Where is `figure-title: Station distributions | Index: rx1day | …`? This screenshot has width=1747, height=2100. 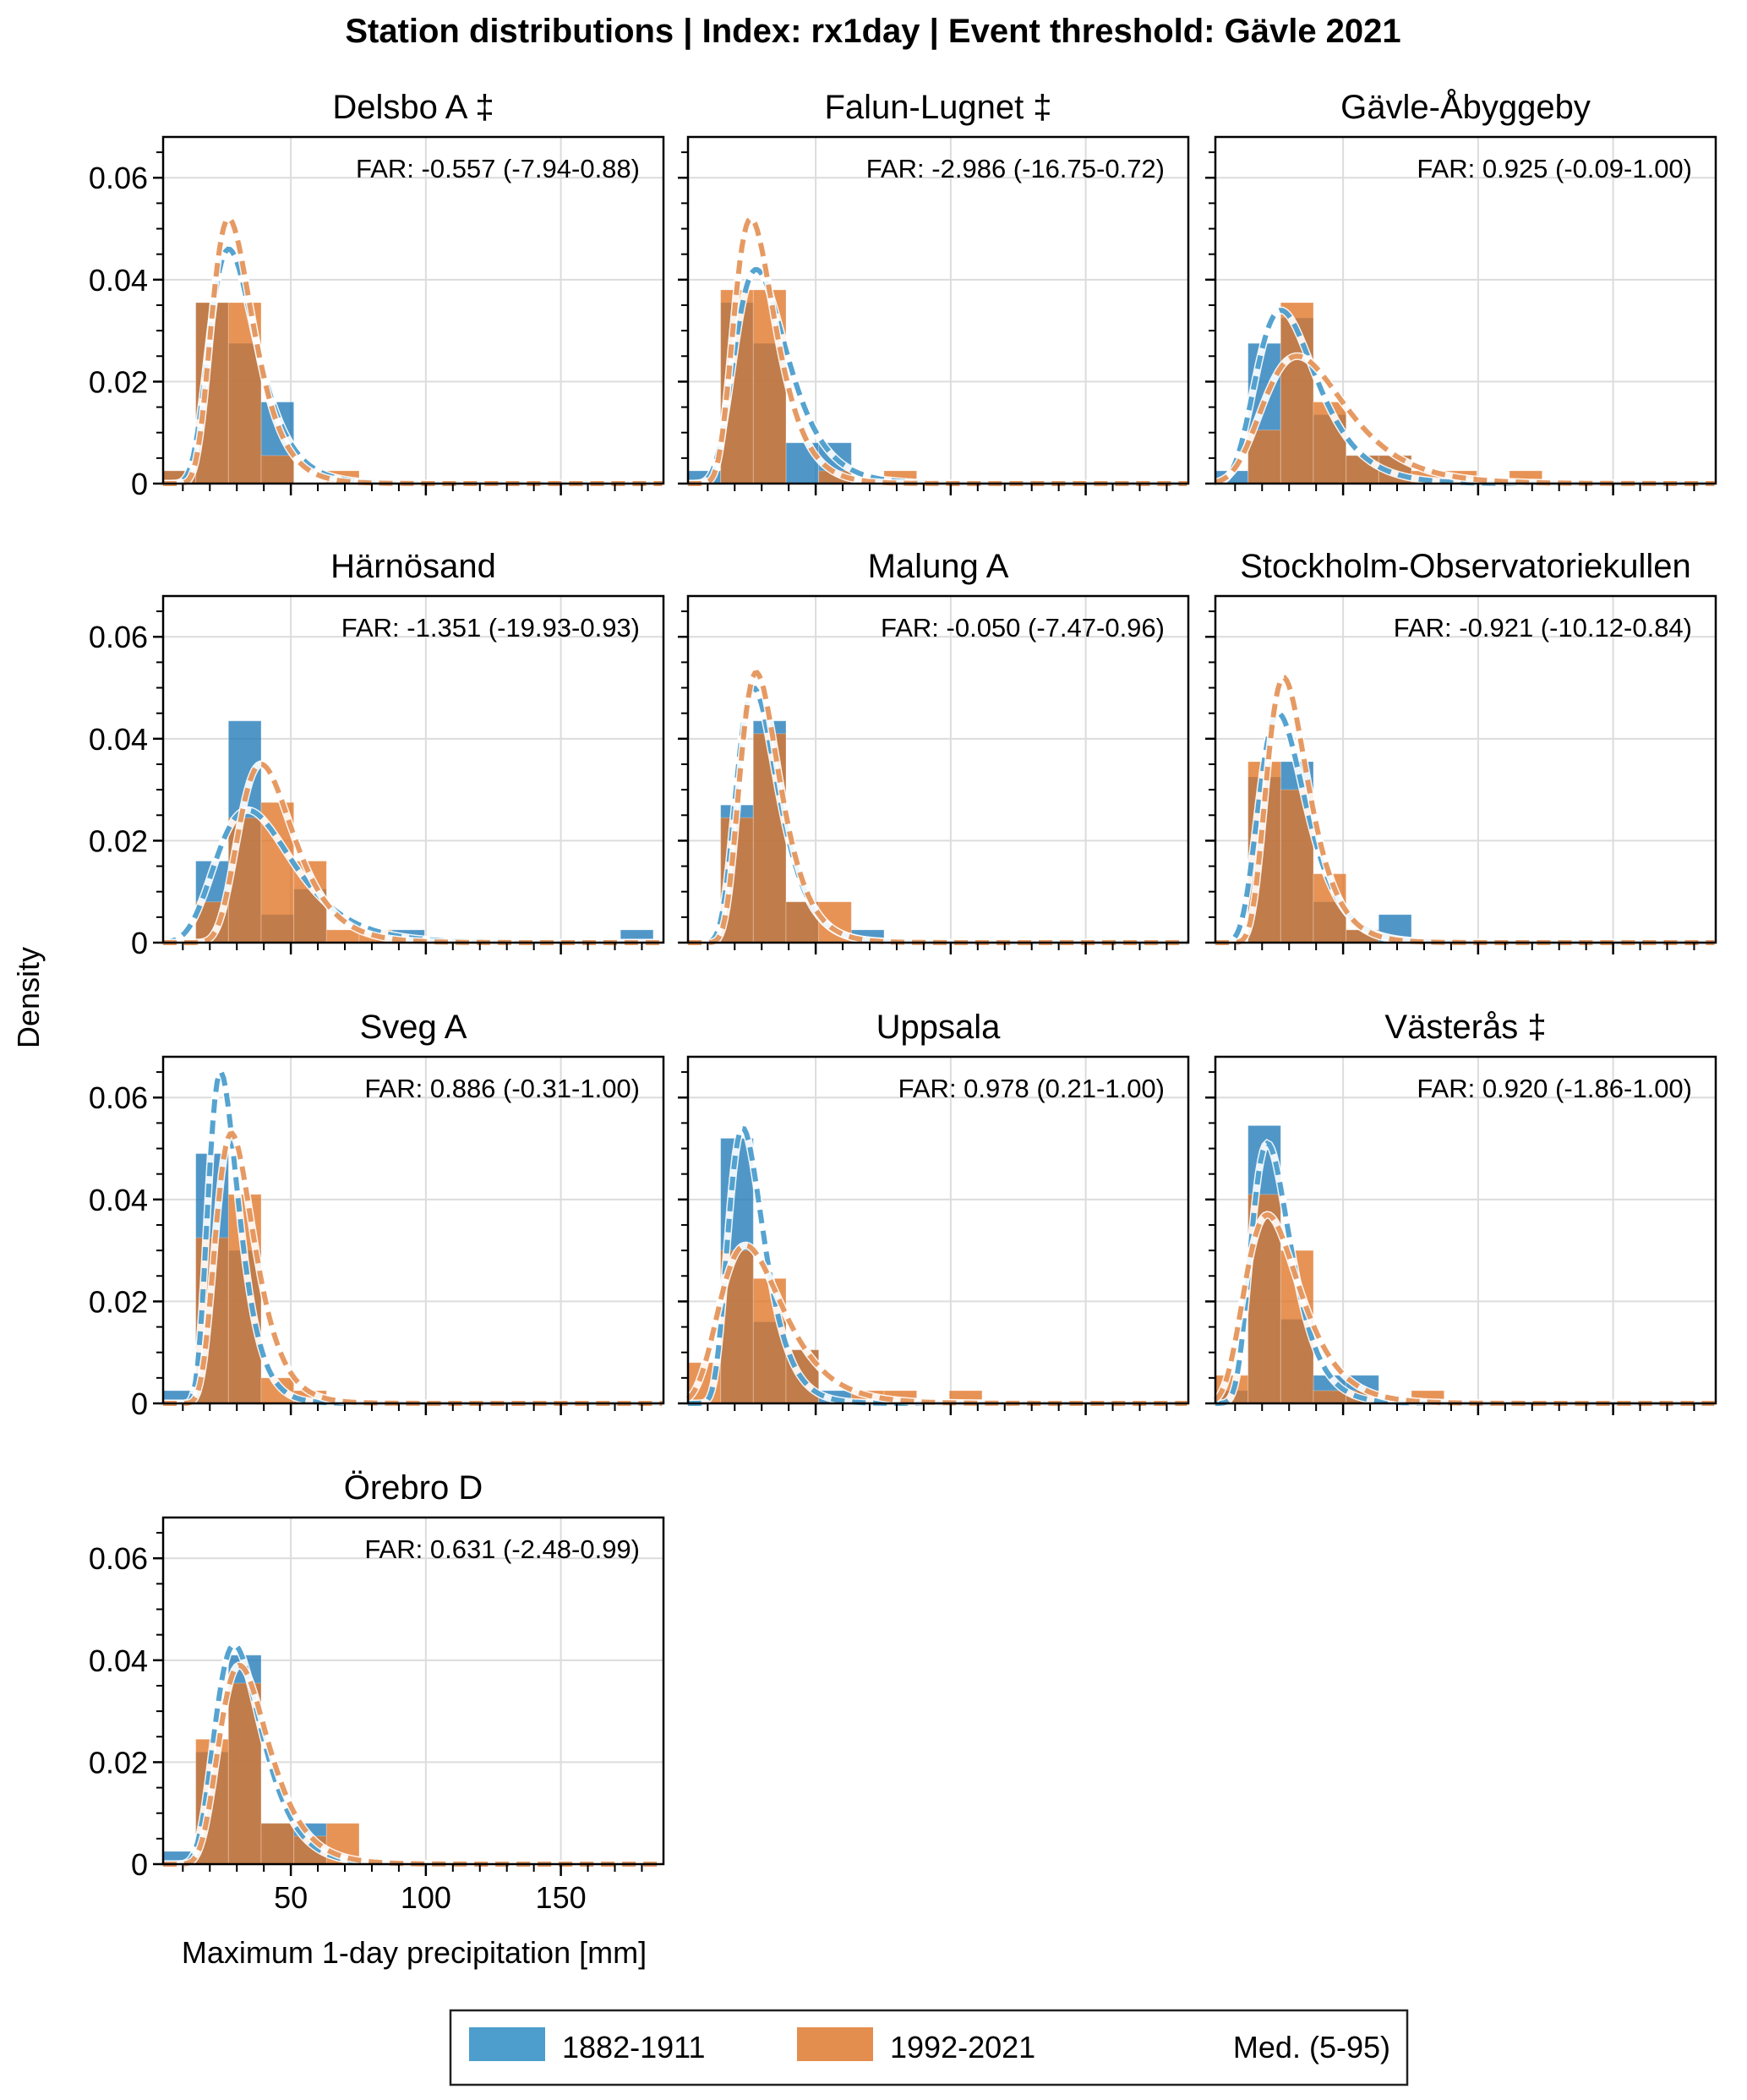
figure-title: Station distributions | Index: rx1day | … is located at coordinates (872, 31).